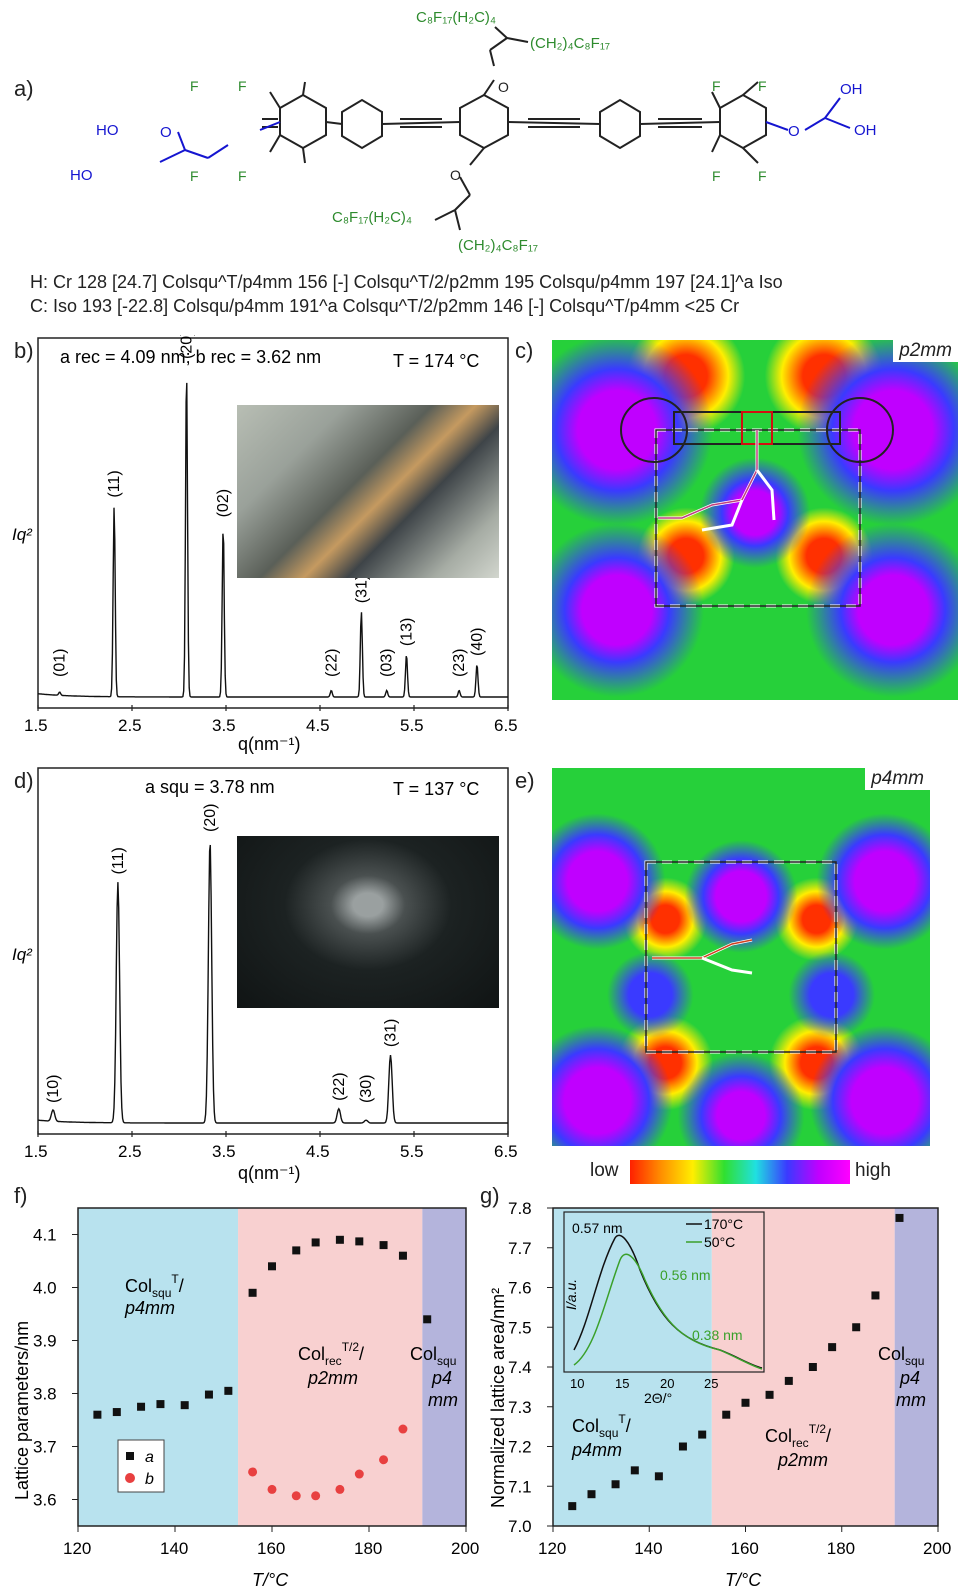  Describe the element at coordinates (107, 130) in the screenshot. I see `svg-text: HO` at that location.